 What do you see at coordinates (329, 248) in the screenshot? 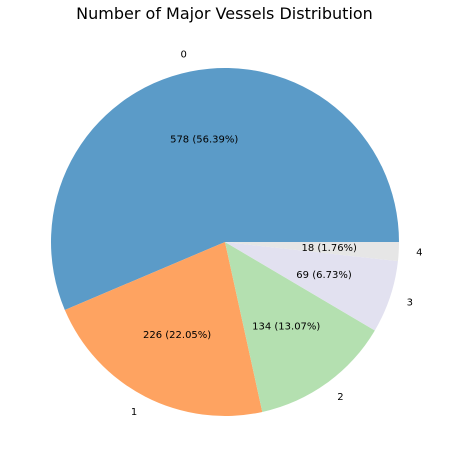
I see `data-label-4: 18 (1.76%)` at bounding box center [329, 248].